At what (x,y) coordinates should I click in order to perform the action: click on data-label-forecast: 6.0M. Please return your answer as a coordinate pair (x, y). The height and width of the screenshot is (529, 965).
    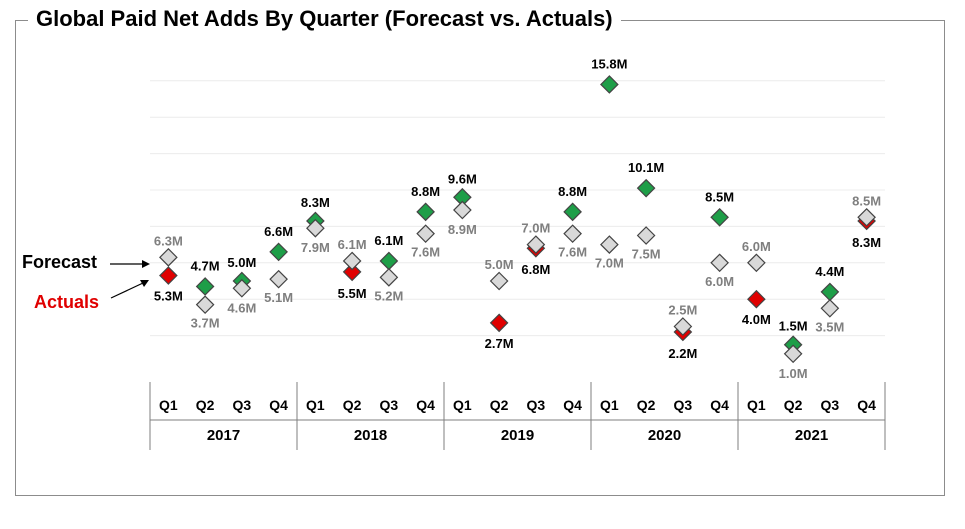
    Looking at the image, I should click on (756, 246).